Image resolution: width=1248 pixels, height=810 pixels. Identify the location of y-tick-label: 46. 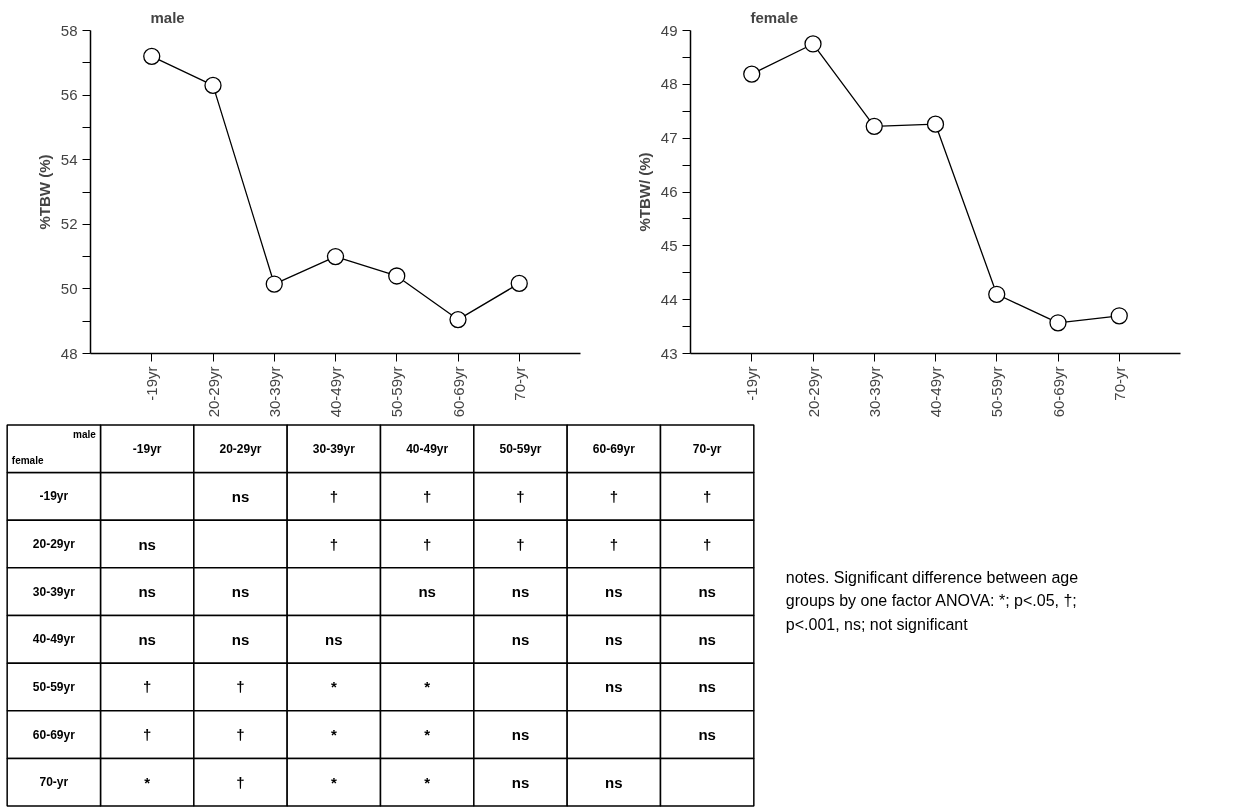
(669, 191).